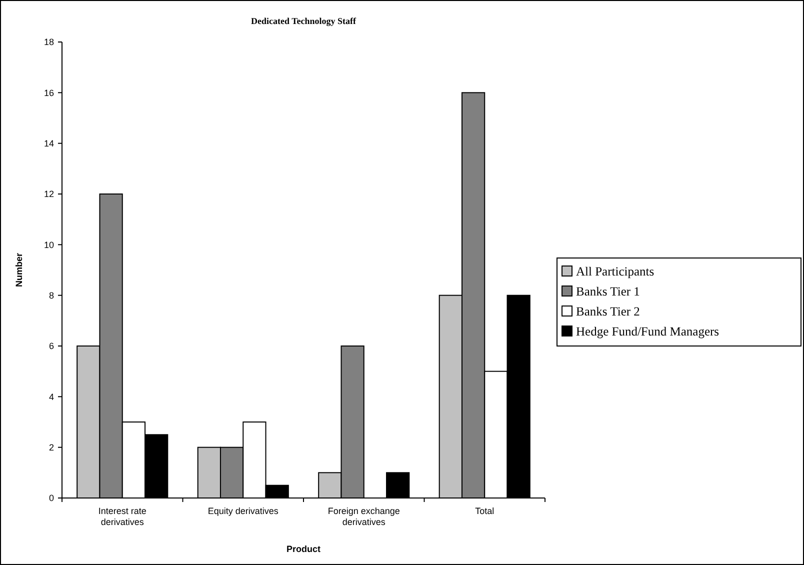  What do you see at coordinates (122, 516) in the screenshot?
I see `x-tick-label: Interest rate derivatives` at bounding box center [122, 516].